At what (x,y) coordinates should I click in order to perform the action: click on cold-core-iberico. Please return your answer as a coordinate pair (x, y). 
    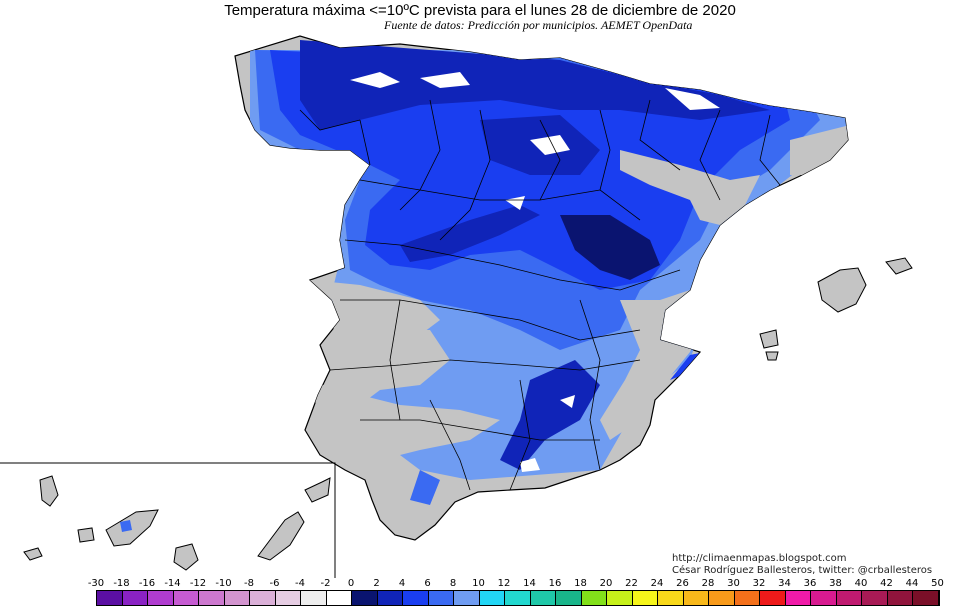
    Looking at the image, I should click on (610, 247).